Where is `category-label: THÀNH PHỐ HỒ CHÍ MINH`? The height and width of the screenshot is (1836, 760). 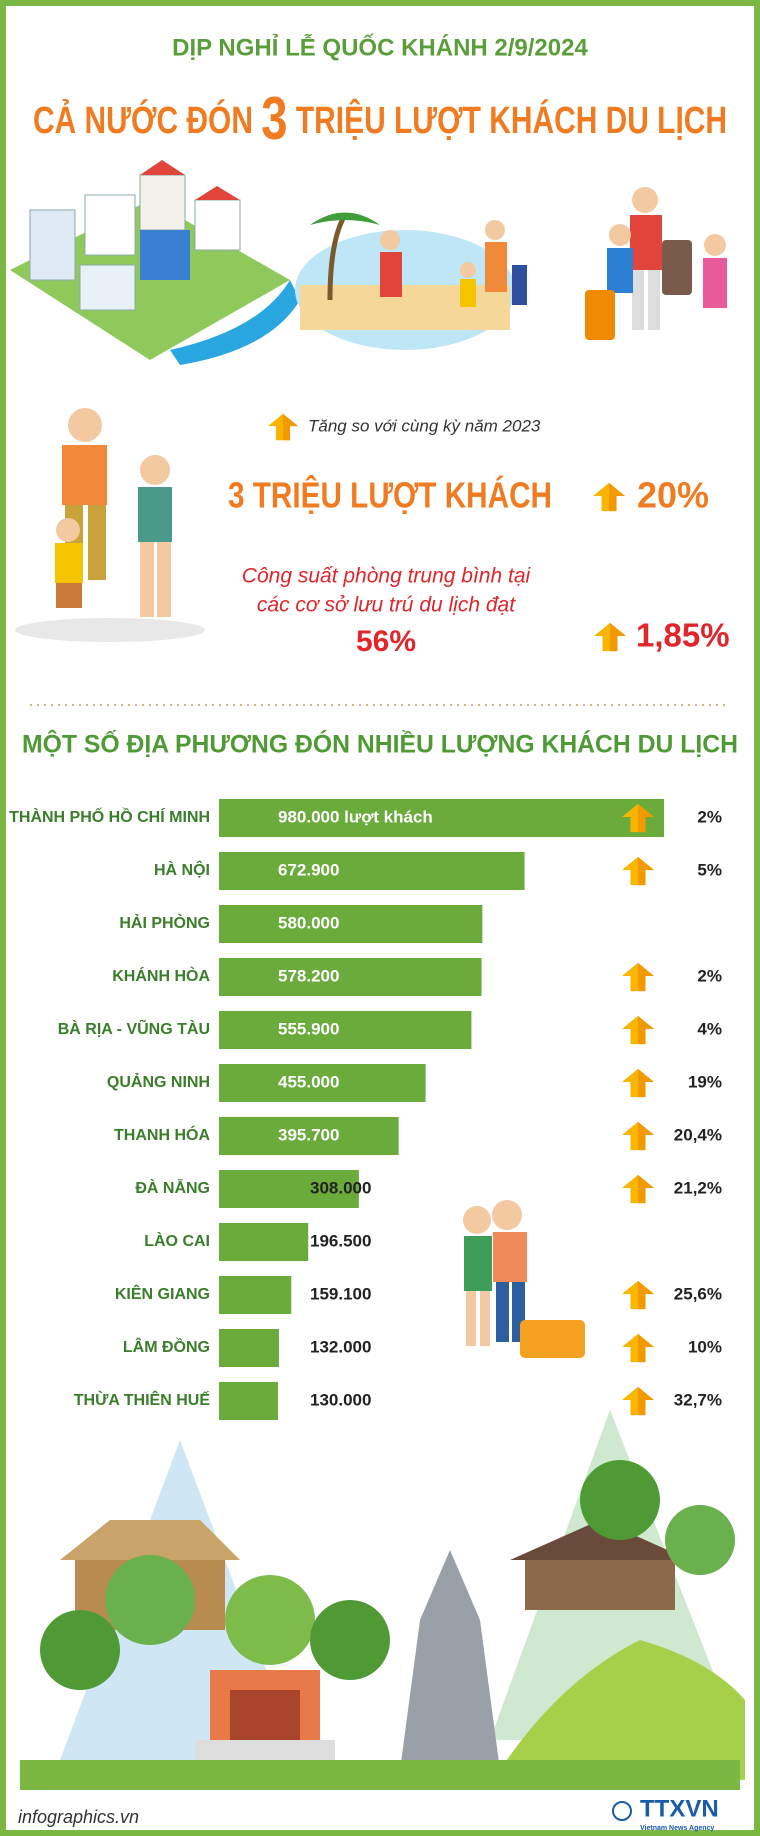
category-label: THÀNH PHỐ HỒ CHÍ MINH is located at coordinates (109, 816).